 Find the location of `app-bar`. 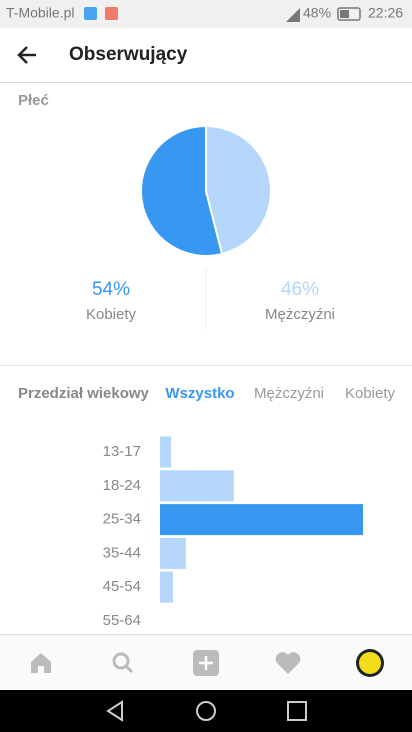

app-bar is located at coordinates (206, 55).